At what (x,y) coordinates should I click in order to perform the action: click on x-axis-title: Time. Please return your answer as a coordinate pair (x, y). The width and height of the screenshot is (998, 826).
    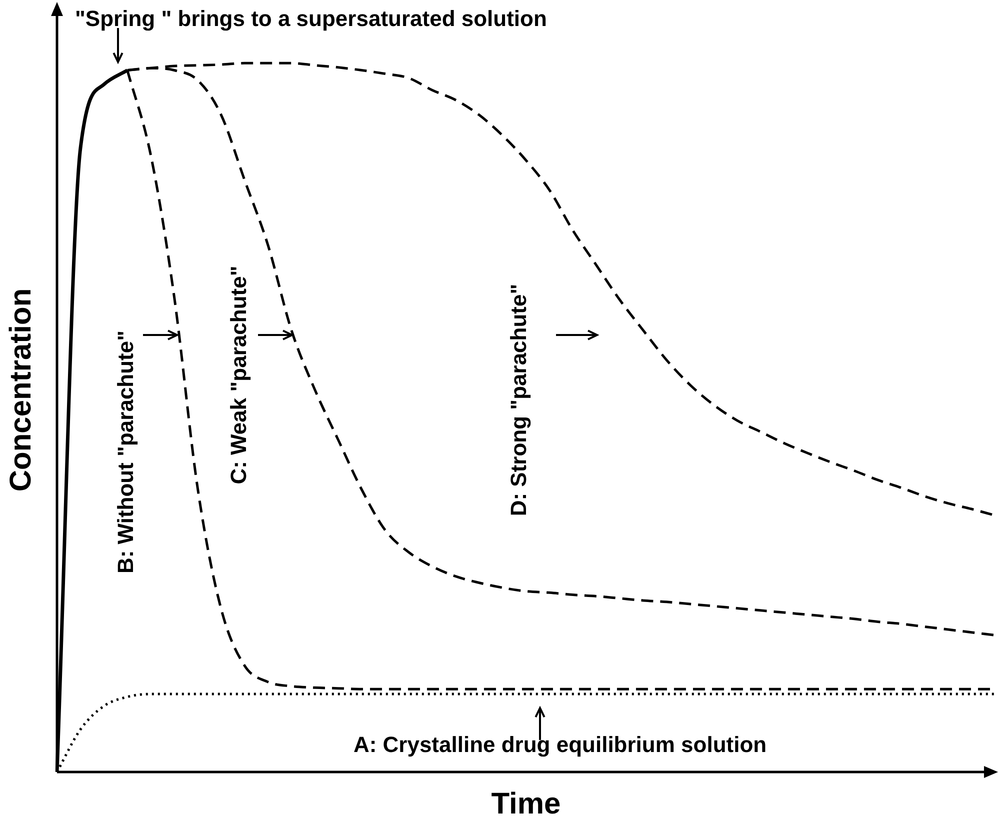
    Looking at the image, I should click on (526, 803).